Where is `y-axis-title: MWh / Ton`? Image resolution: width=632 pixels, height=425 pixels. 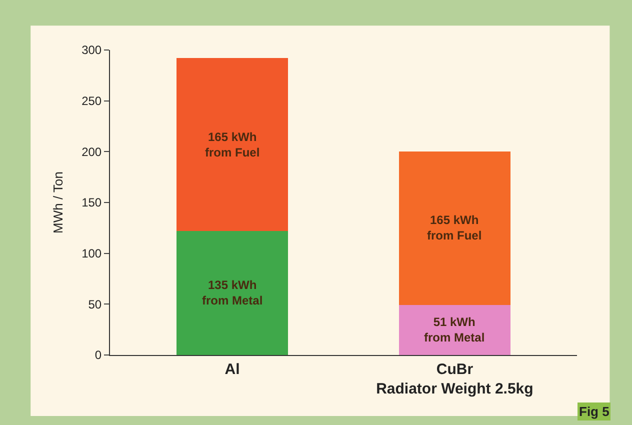
y-axis-title: MWh / Ton is located at coordinates (58, 203).